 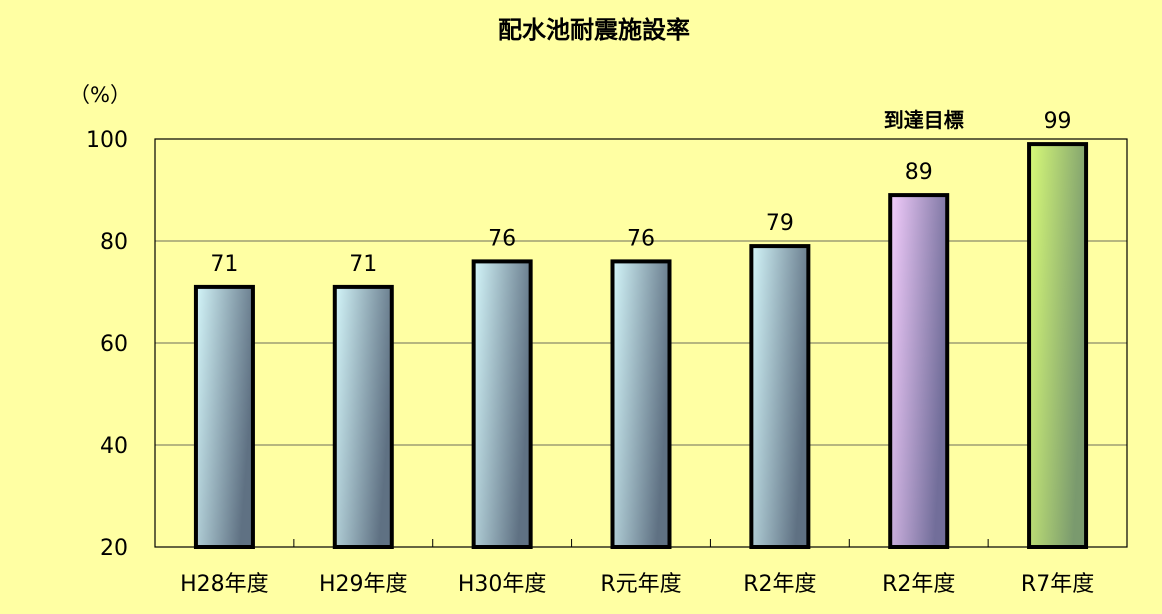 I want to click on category-label: H28年度, so click(x=224, y=584).